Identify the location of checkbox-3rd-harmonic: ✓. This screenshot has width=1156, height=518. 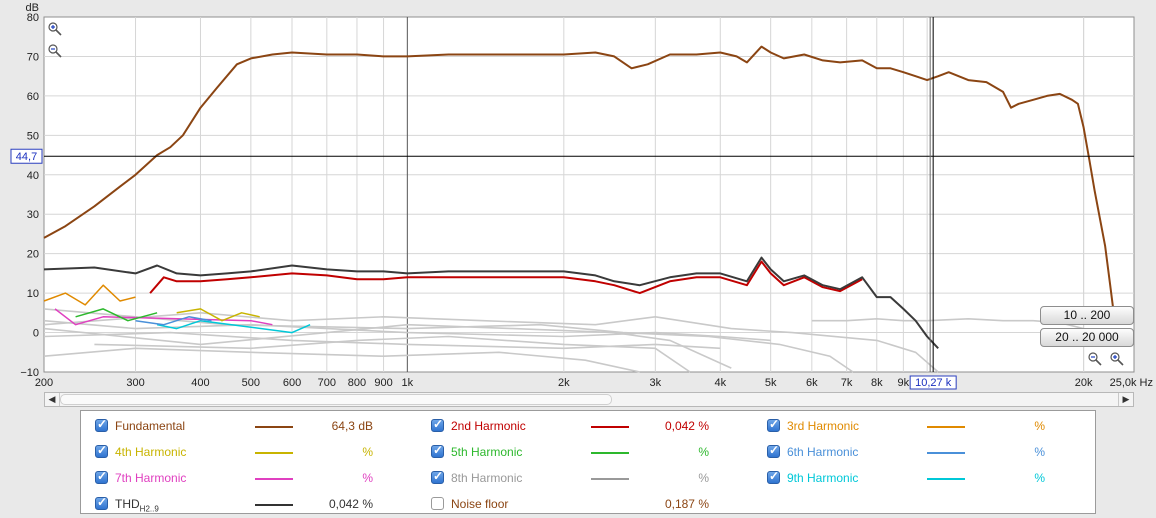
(773, 424).